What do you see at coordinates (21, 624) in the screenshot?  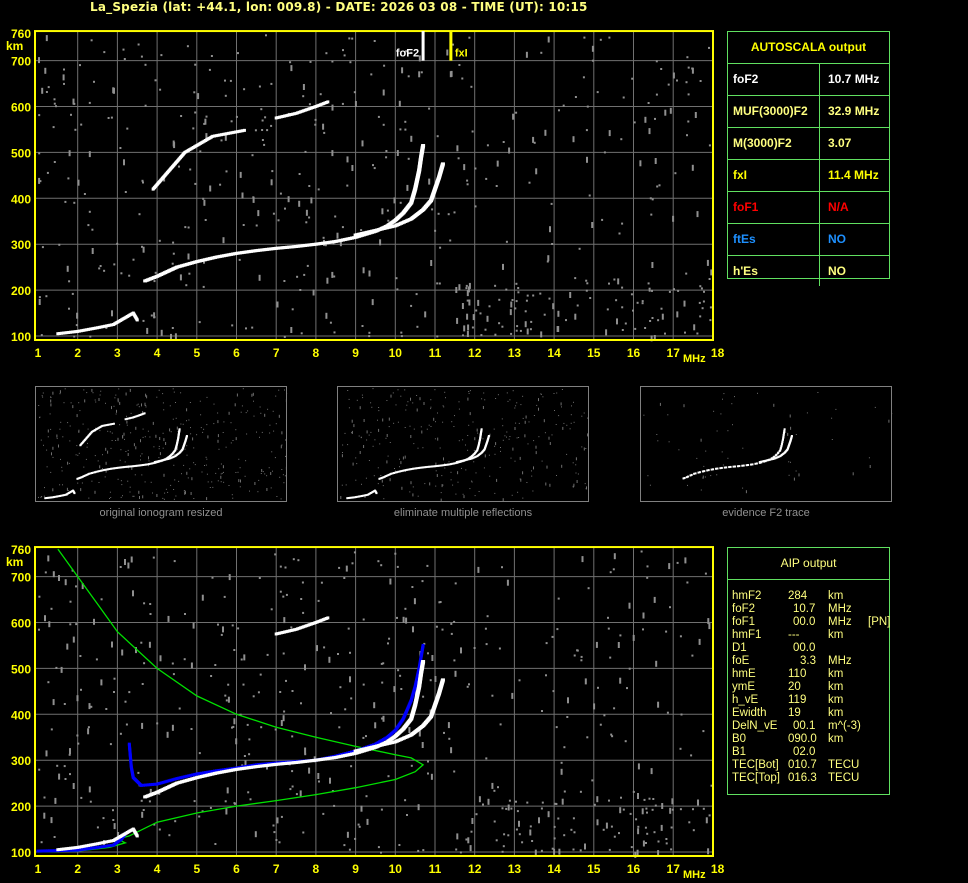 I see `y-tick-label: 600` at bounding box center [21, 624].